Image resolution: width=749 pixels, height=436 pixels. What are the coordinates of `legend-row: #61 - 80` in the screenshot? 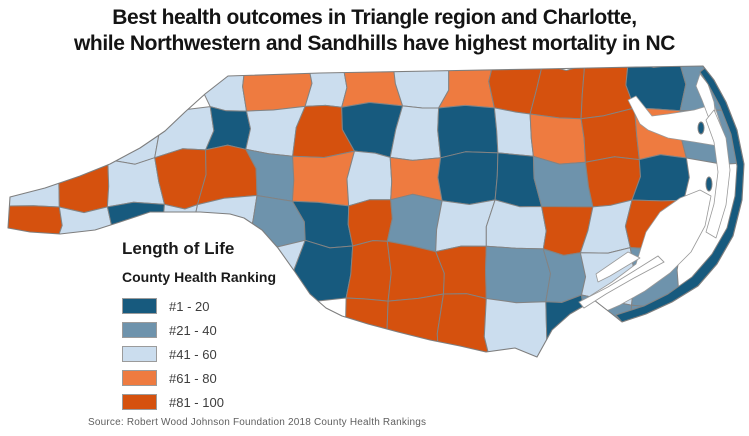 It's located at (199, 378).